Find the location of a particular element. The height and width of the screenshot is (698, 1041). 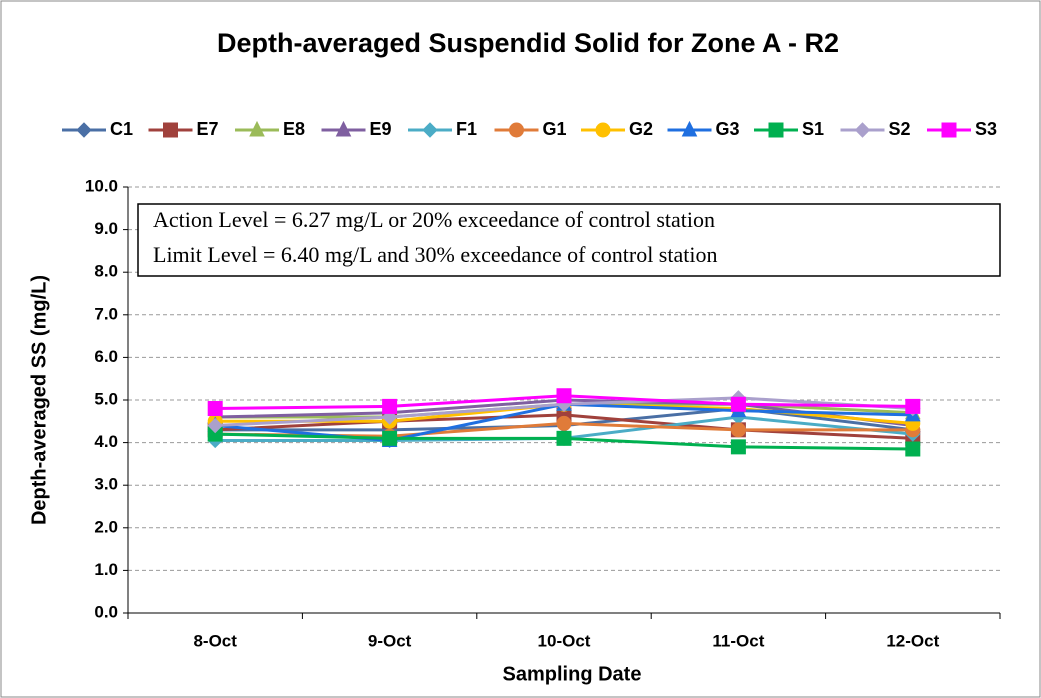

y-tick-label: 4.0 is located at coordinates (106, 441).